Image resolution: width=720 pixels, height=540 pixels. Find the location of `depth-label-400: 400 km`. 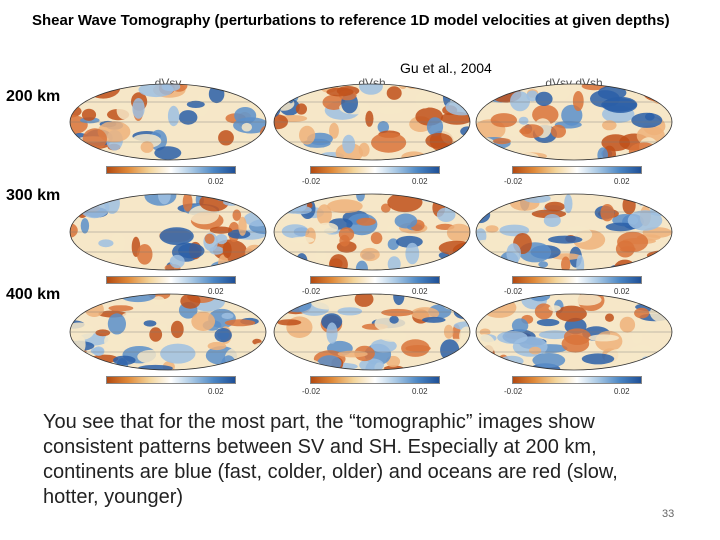

depth-label-400: 400 km is located at coordinates (33, 294).